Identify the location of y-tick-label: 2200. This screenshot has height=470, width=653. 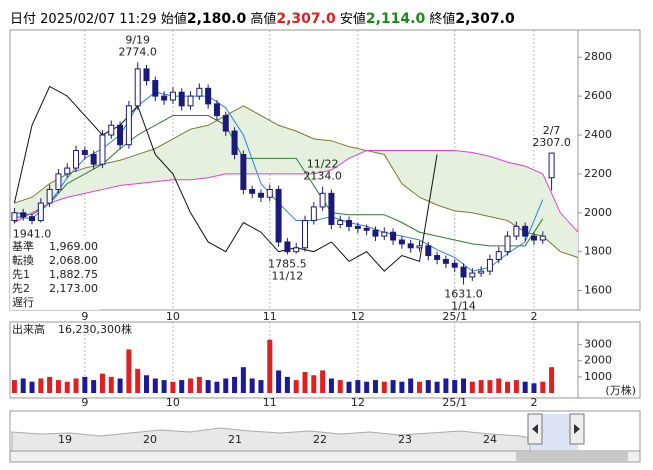
(598, 173).